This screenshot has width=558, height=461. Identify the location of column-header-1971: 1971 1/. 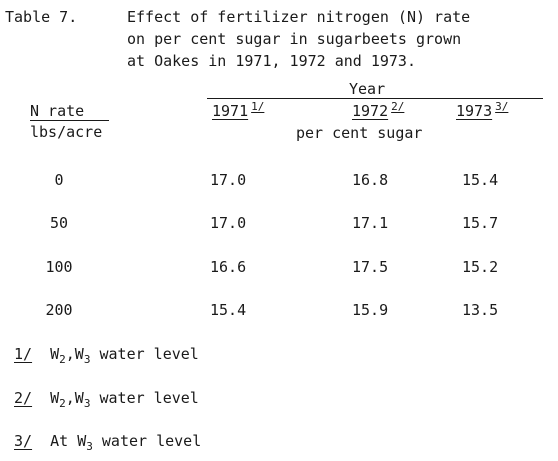
(238, 111).